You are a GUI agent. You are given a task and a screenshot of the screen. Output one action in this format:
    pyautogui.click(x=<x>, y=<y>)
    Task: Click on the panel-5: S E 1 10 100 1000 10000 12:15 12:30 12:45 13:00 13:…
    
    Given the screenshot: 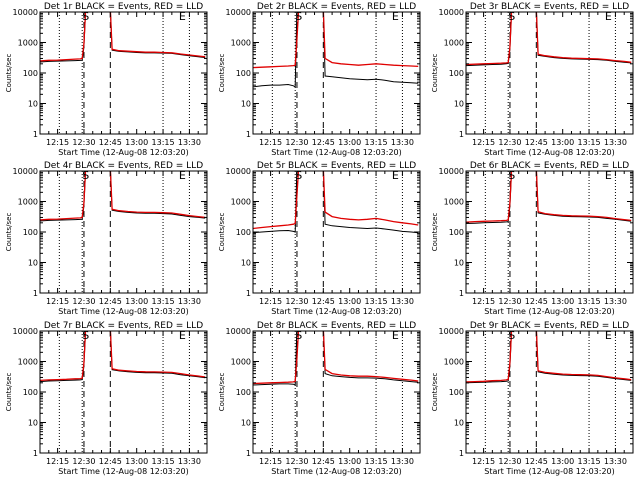 What is the action you would take?
    pyautogui.click(x=319, y=238)
    